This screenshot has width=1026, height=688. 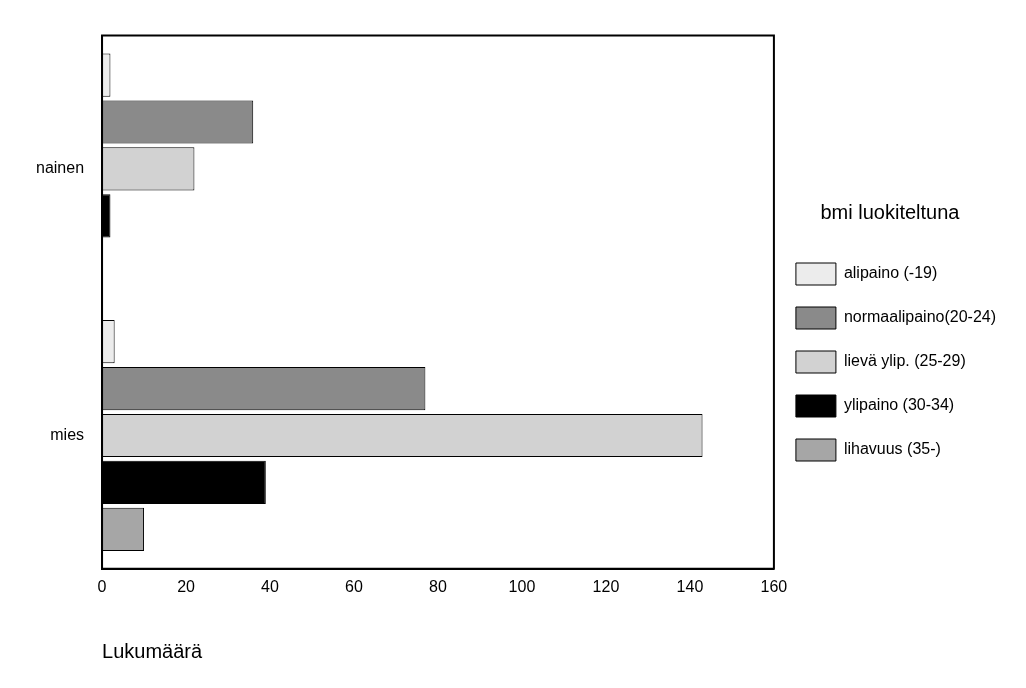 I want to click on legend-label: normaalipaino(20-24), so click(x=920, y=317).